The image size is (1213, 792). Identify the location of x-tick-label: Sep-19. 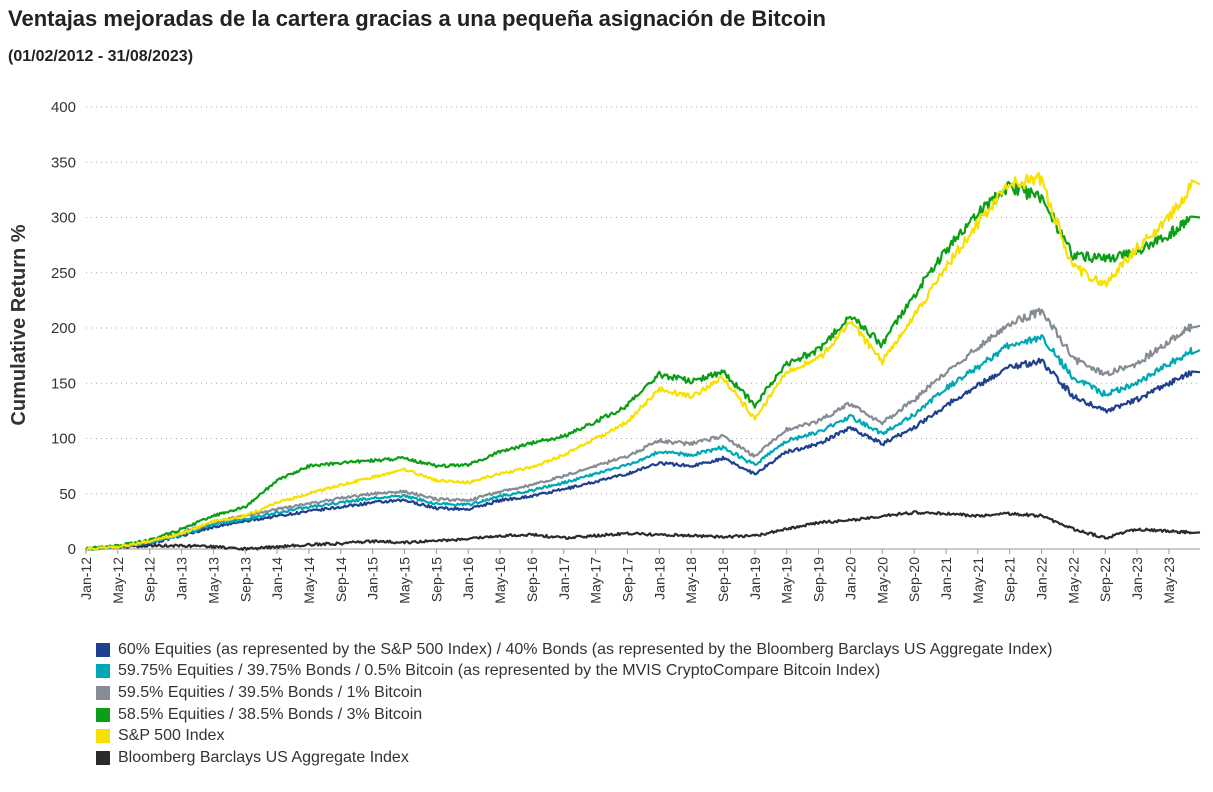
(819, 579).